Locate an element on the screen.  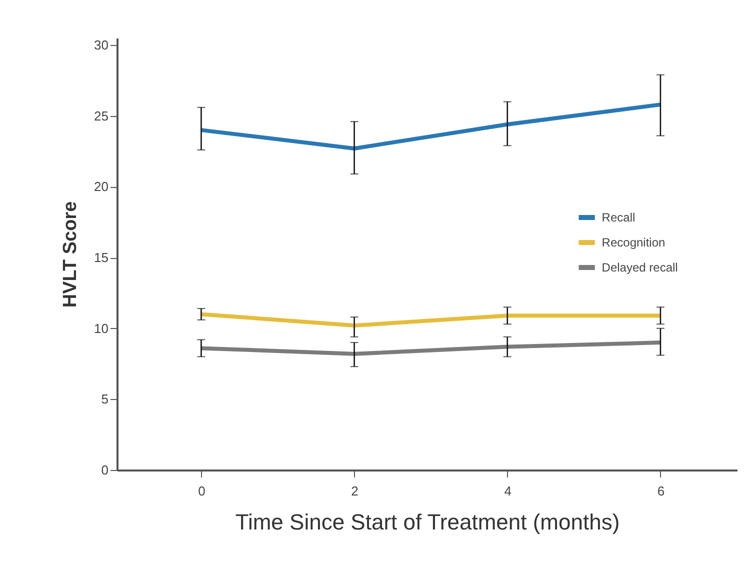
legend-label: Recognition is located at coordinates (634, 242).